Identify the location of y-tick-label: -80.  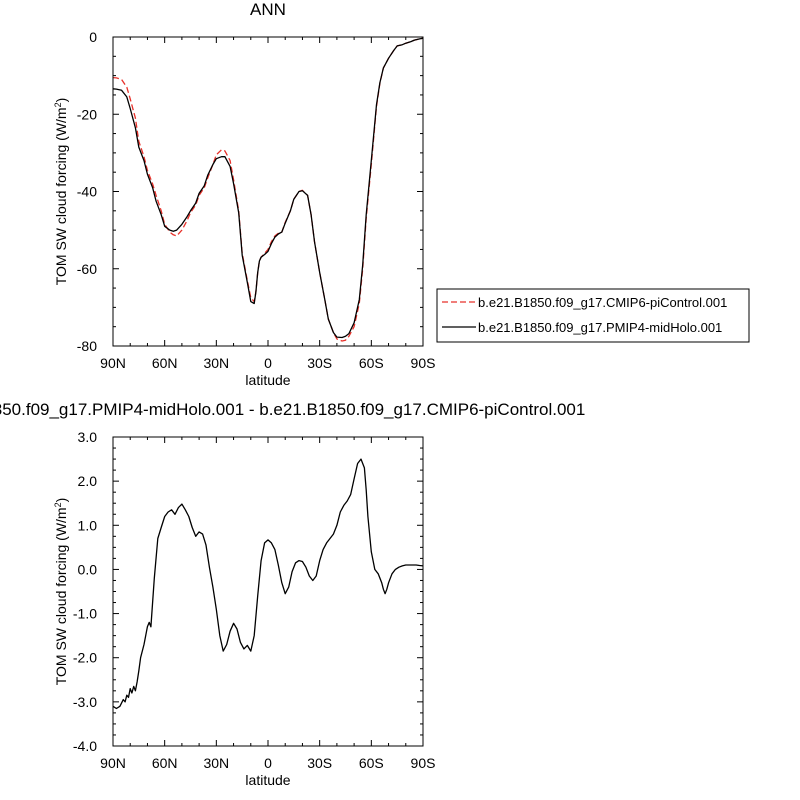
(87, 346).